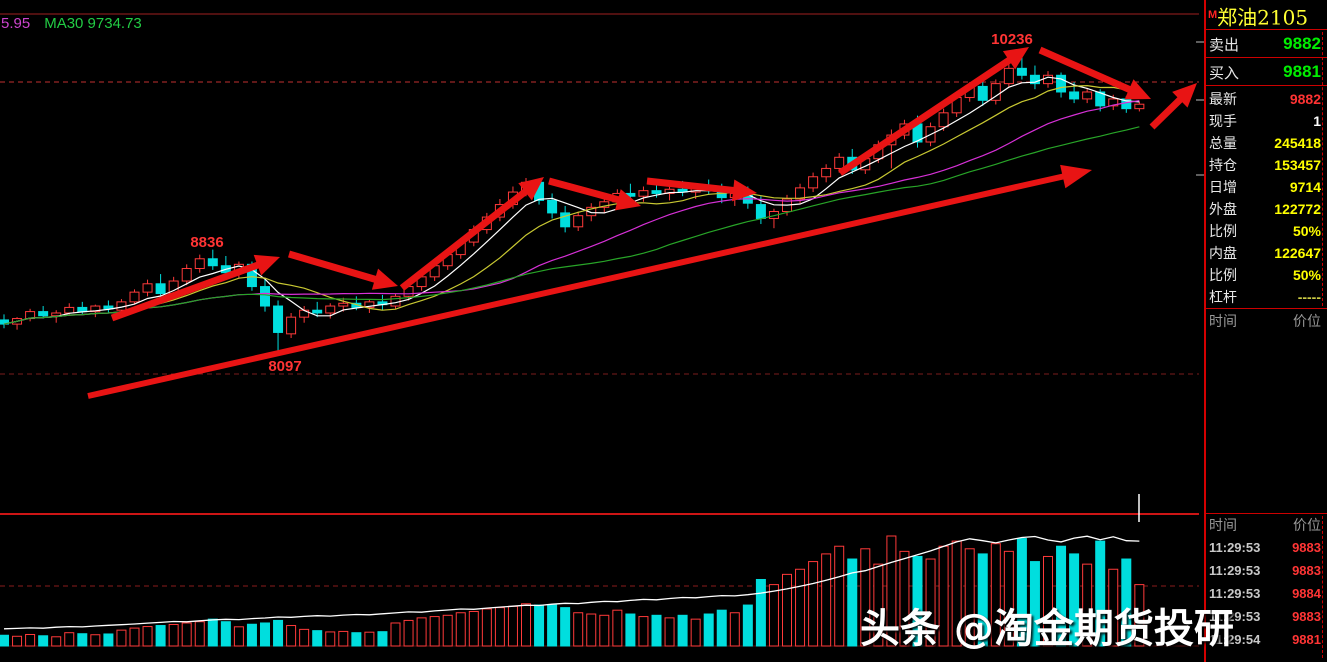 This screenshot has width=1327, height=662. What do you see at coordinates (1266, 253) in the screenshot?
I see `quote-row: 内盘 122647` at bounding box center [1266, 253].